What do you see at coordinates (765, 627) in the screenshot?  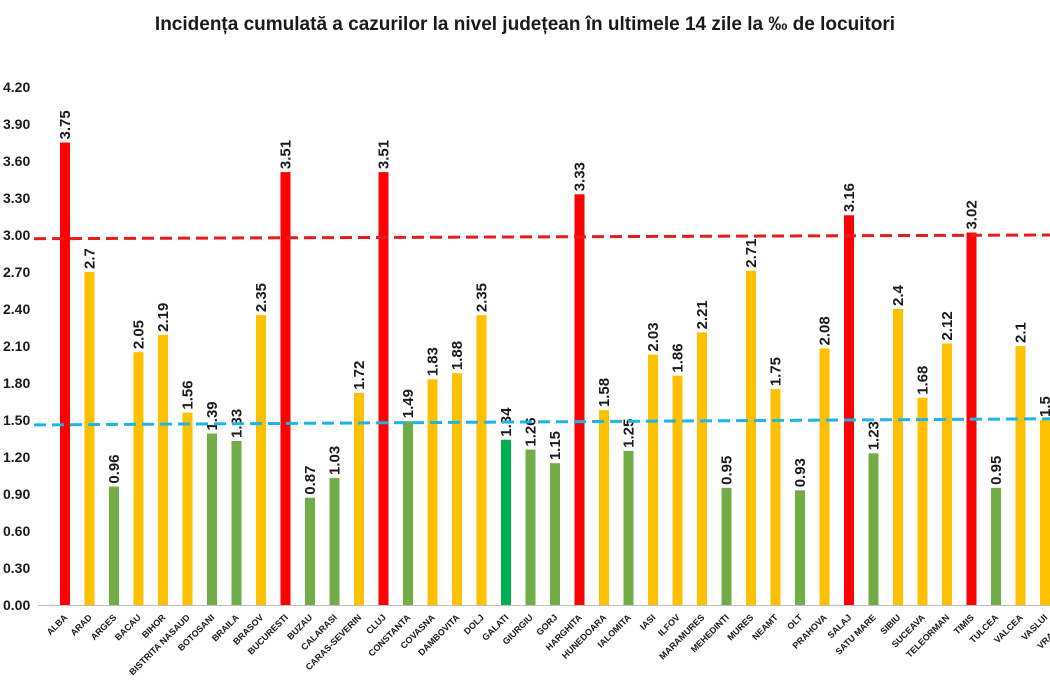 I see `category-label: NEAMT` at bounding box center [765, 627].